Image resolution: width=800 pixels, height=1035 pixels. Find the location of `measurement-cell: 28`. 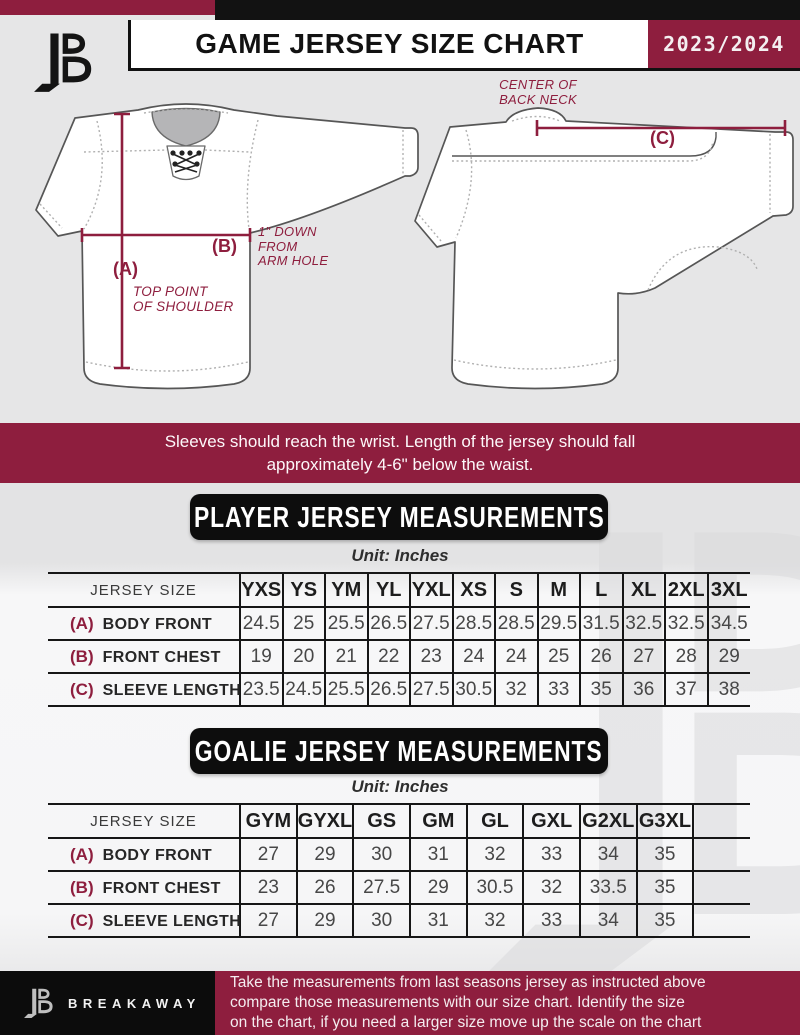

measurement-cell: 28 is located at coordinates (686, 656).